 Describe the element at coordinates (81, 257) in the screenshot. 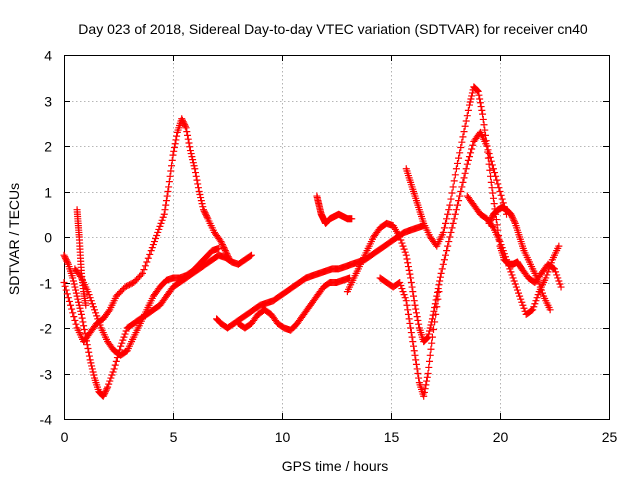

I see `series-track-d` at that location.